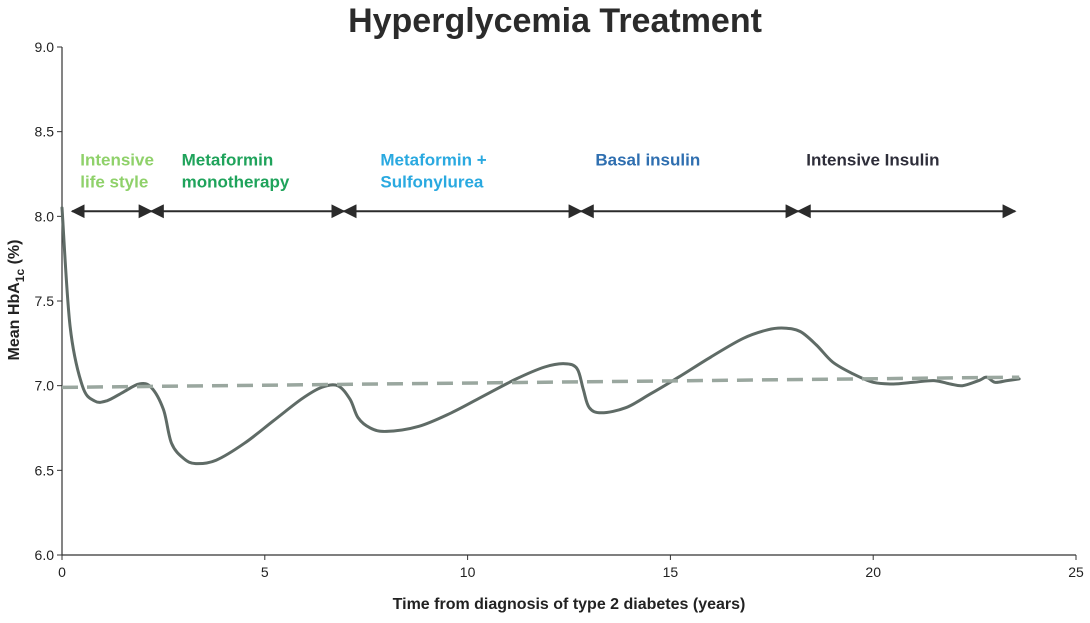  Describe the element at coordinates (433, 171) in the screenshot. I see `phase-label: Metaformin + Sulfonylurea` at that location.